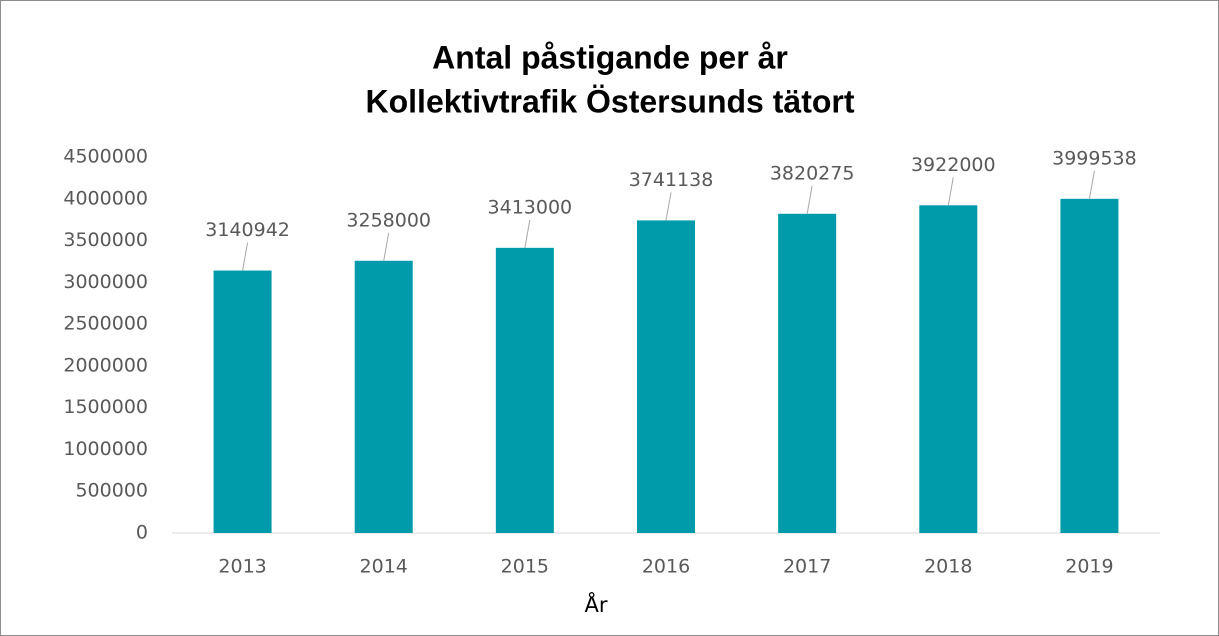 The height and width of the screenshot is (636, 1219). What do you see at coordinates (384, 567) in the screenshot?
I see `x-tick-label: 2014` at bounding box center [384, 567].